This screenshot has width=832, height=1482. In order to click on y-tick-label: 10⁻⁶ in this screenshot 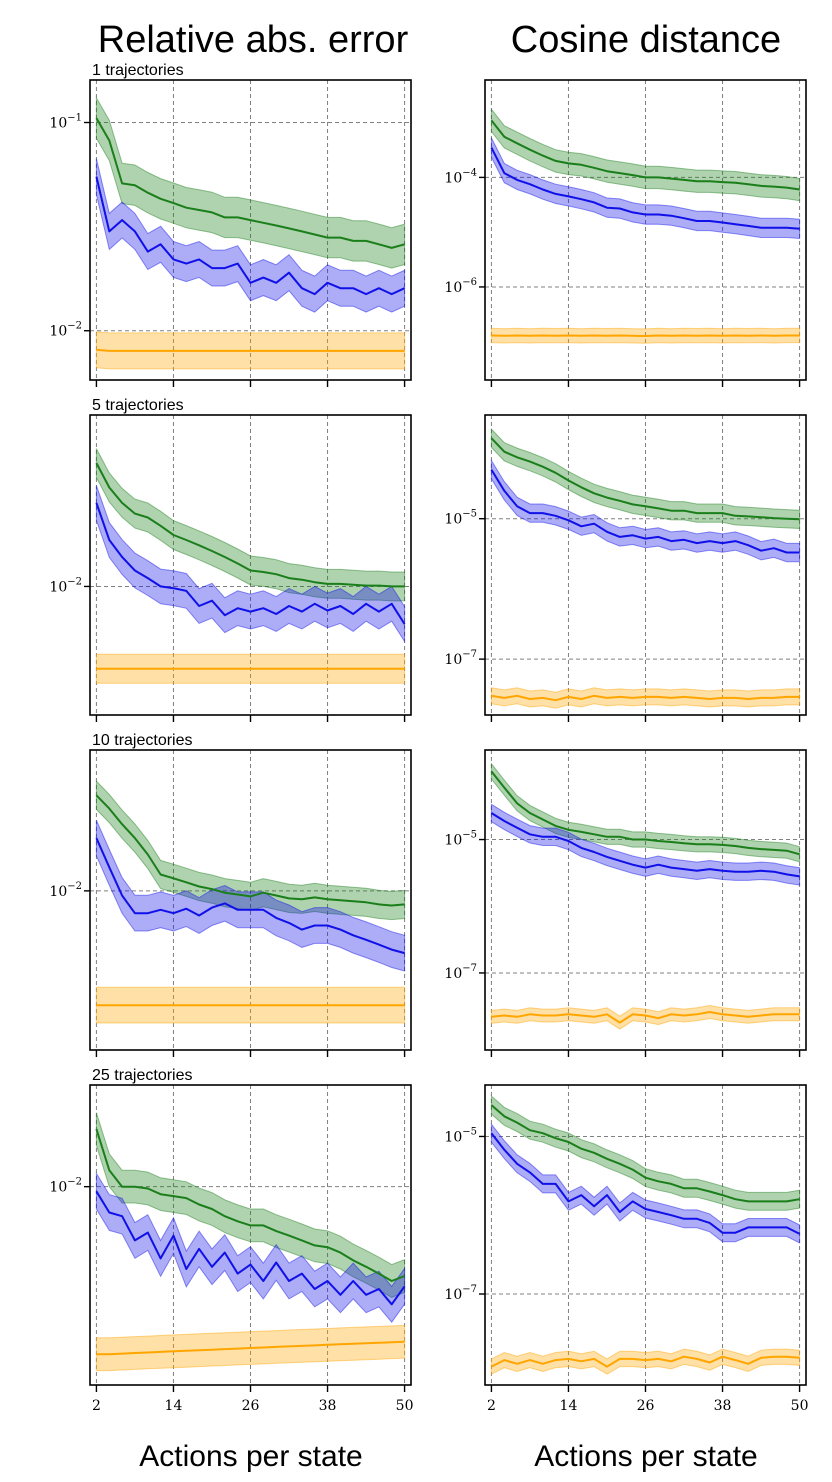, I will do `click(460, 286)`.